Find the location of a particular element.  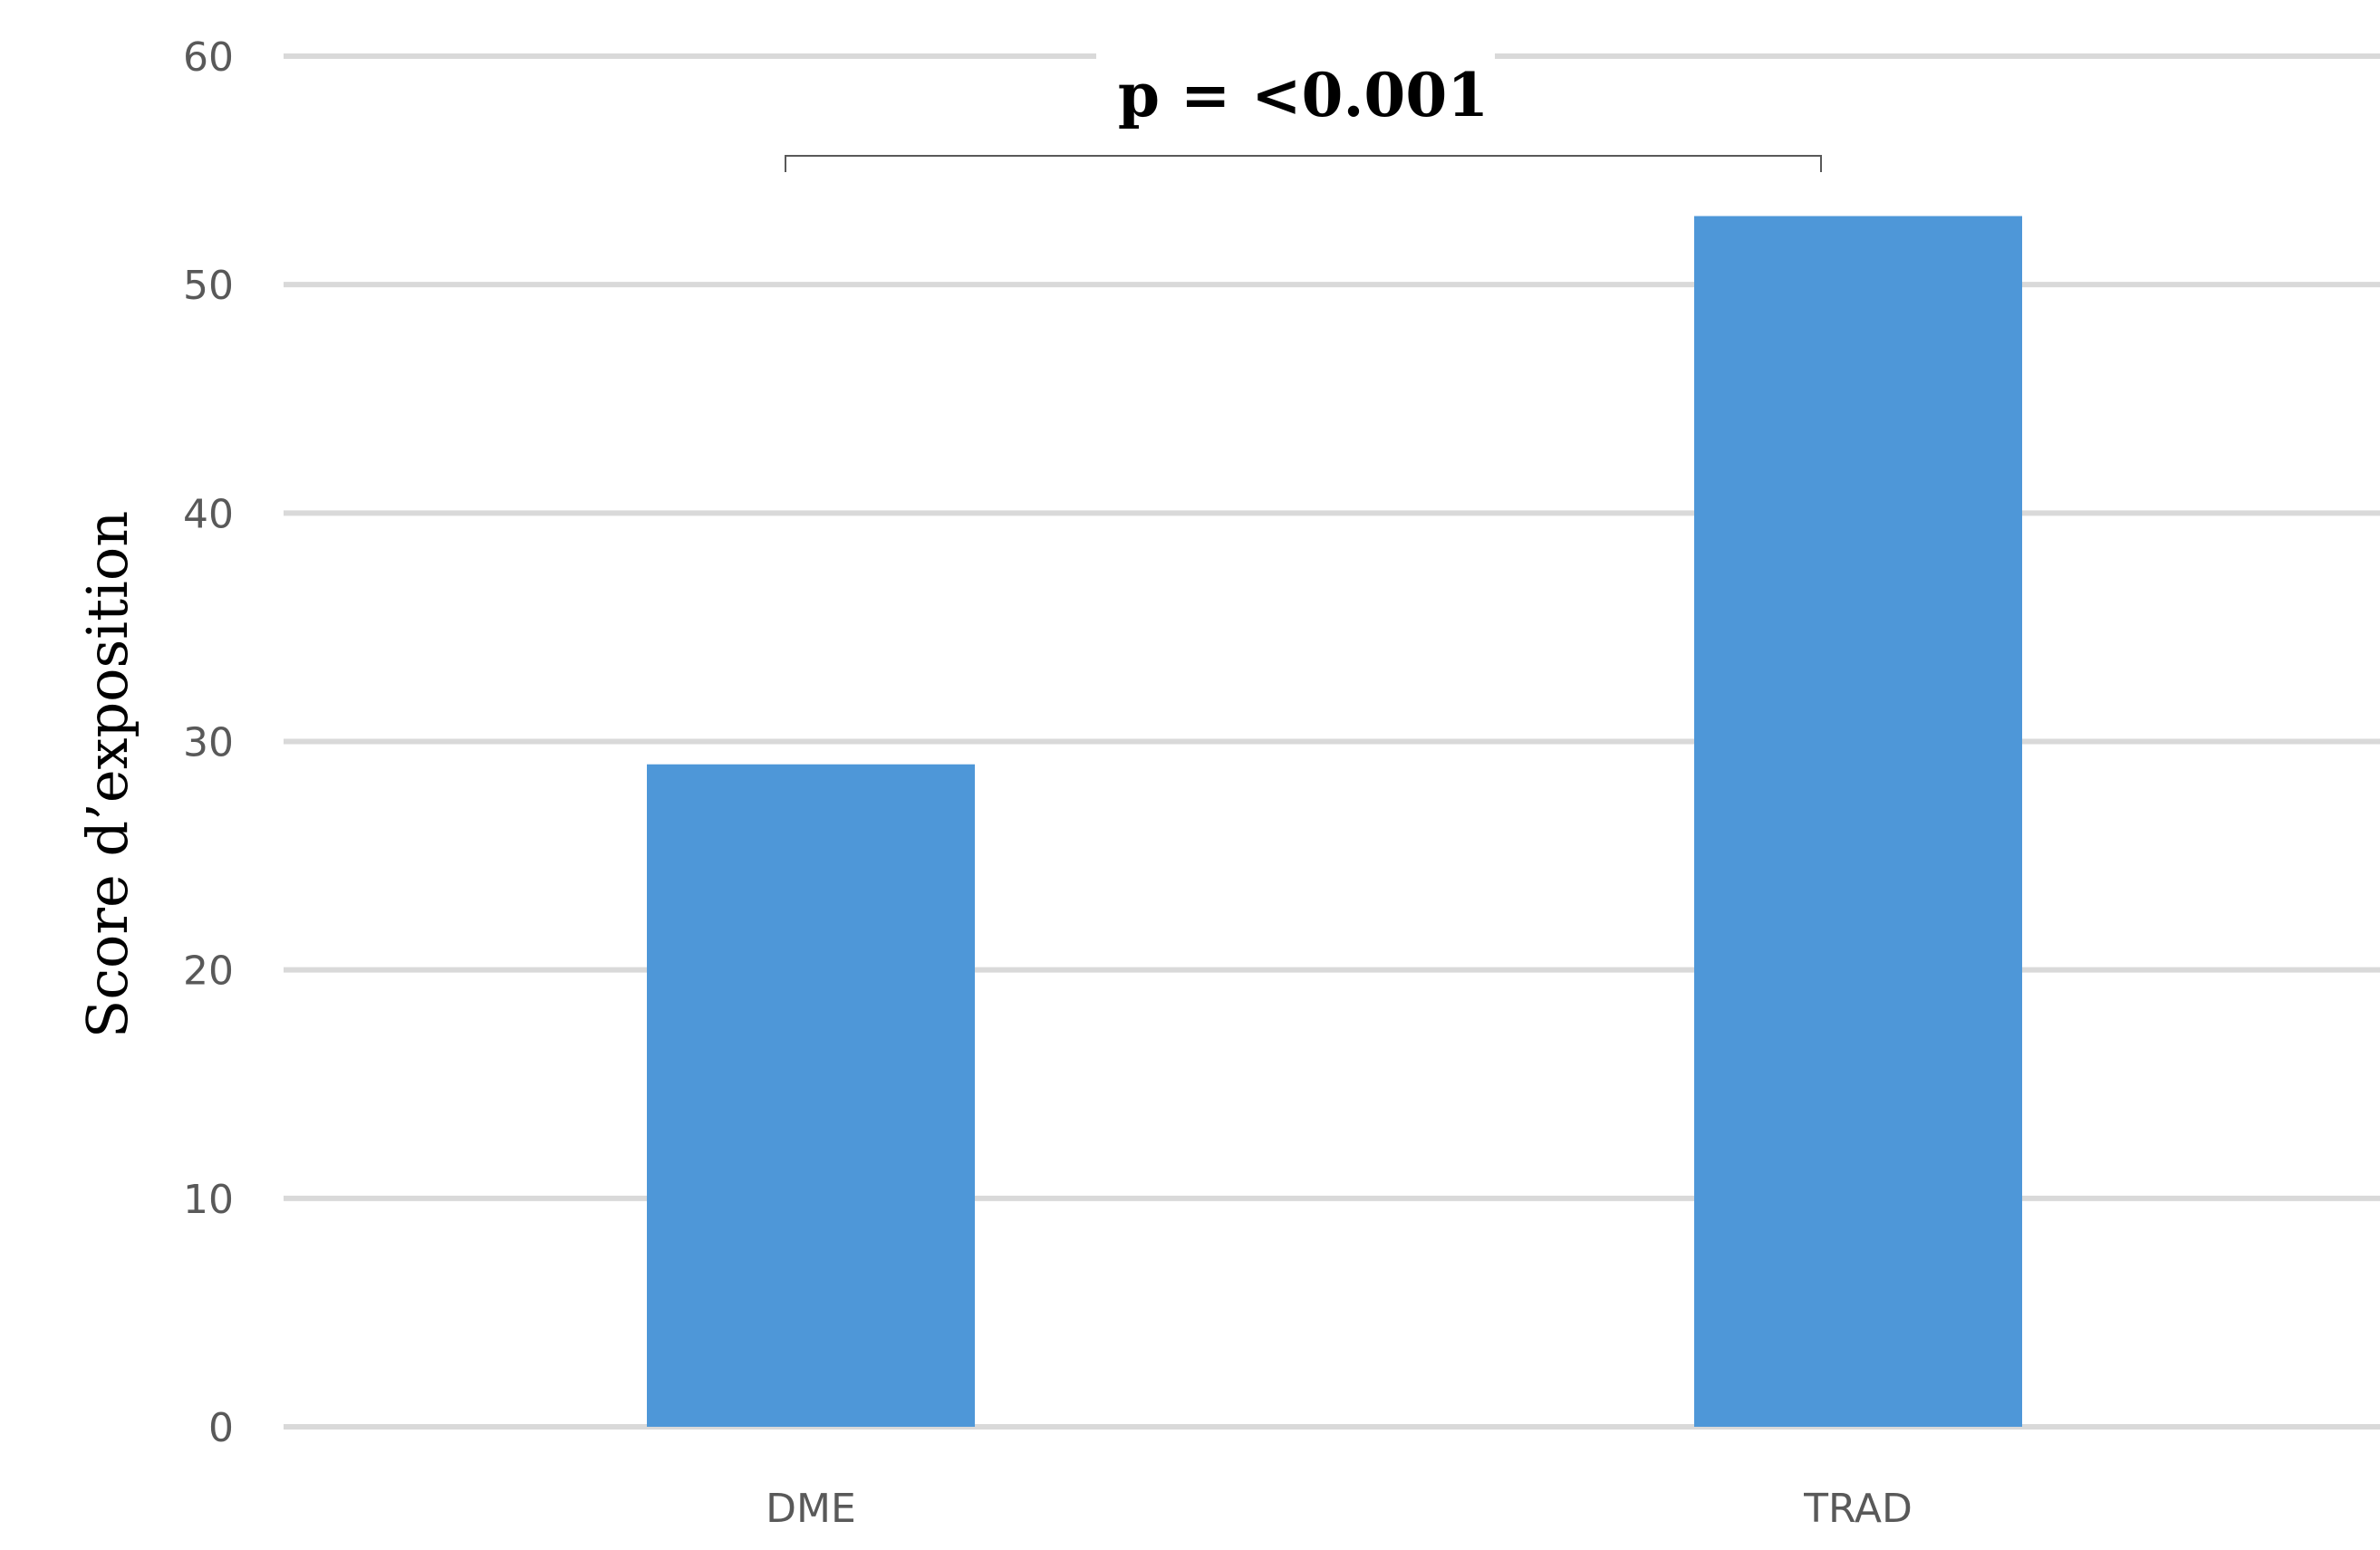

y-tick-label-40: 40 is located at coordinates (209, 514).